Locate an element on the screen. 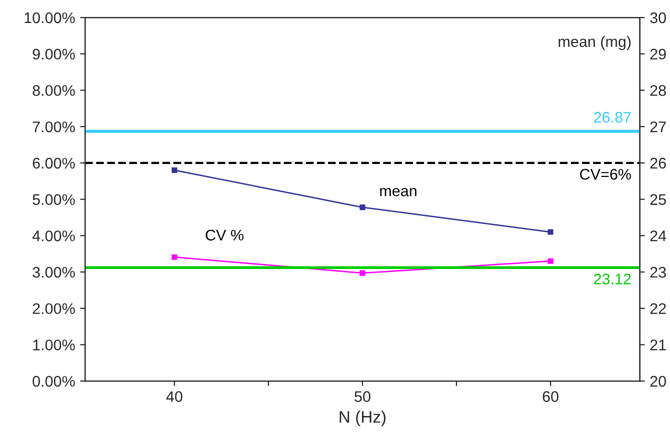 The height and width of the screenshot is (438, 670). y2-tick-label: 28 is located at coordinates (658, 90).